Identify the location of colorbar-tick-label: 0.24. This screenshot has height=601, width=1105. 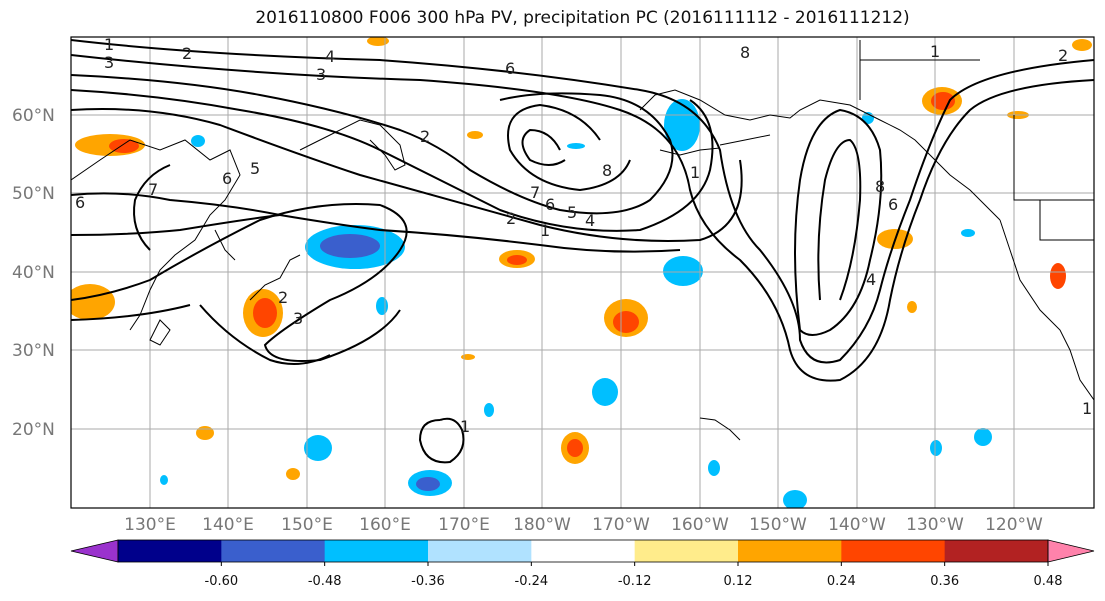
(841, 581).